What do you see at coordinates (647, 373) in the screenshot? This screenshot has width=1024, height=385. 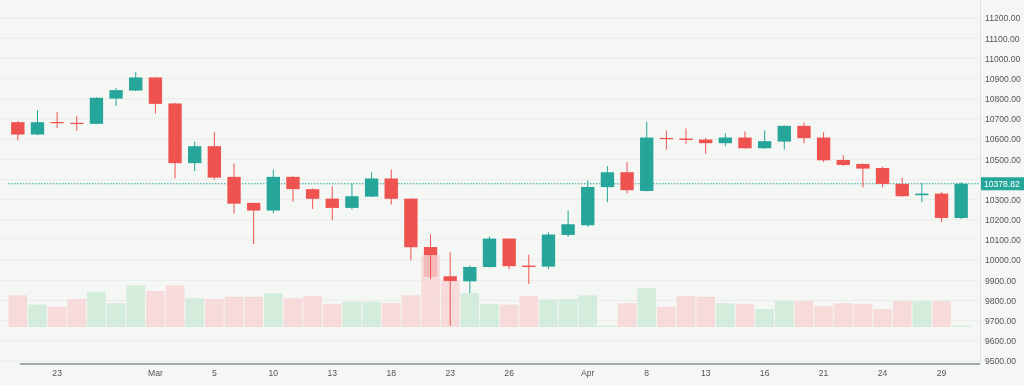 I see `x-tick-label: 8` at bounding box center [647, 373].